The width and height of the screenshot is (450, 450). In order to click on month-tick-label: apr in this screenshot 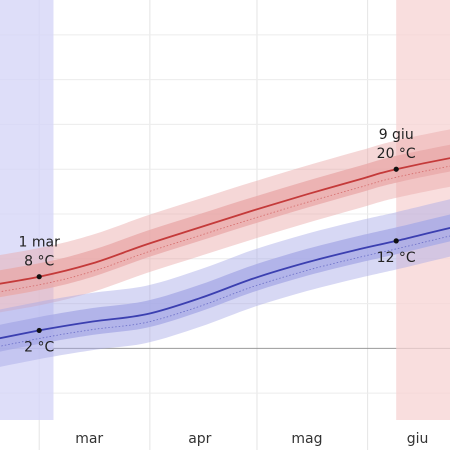, I will do `click(199, 439)`.